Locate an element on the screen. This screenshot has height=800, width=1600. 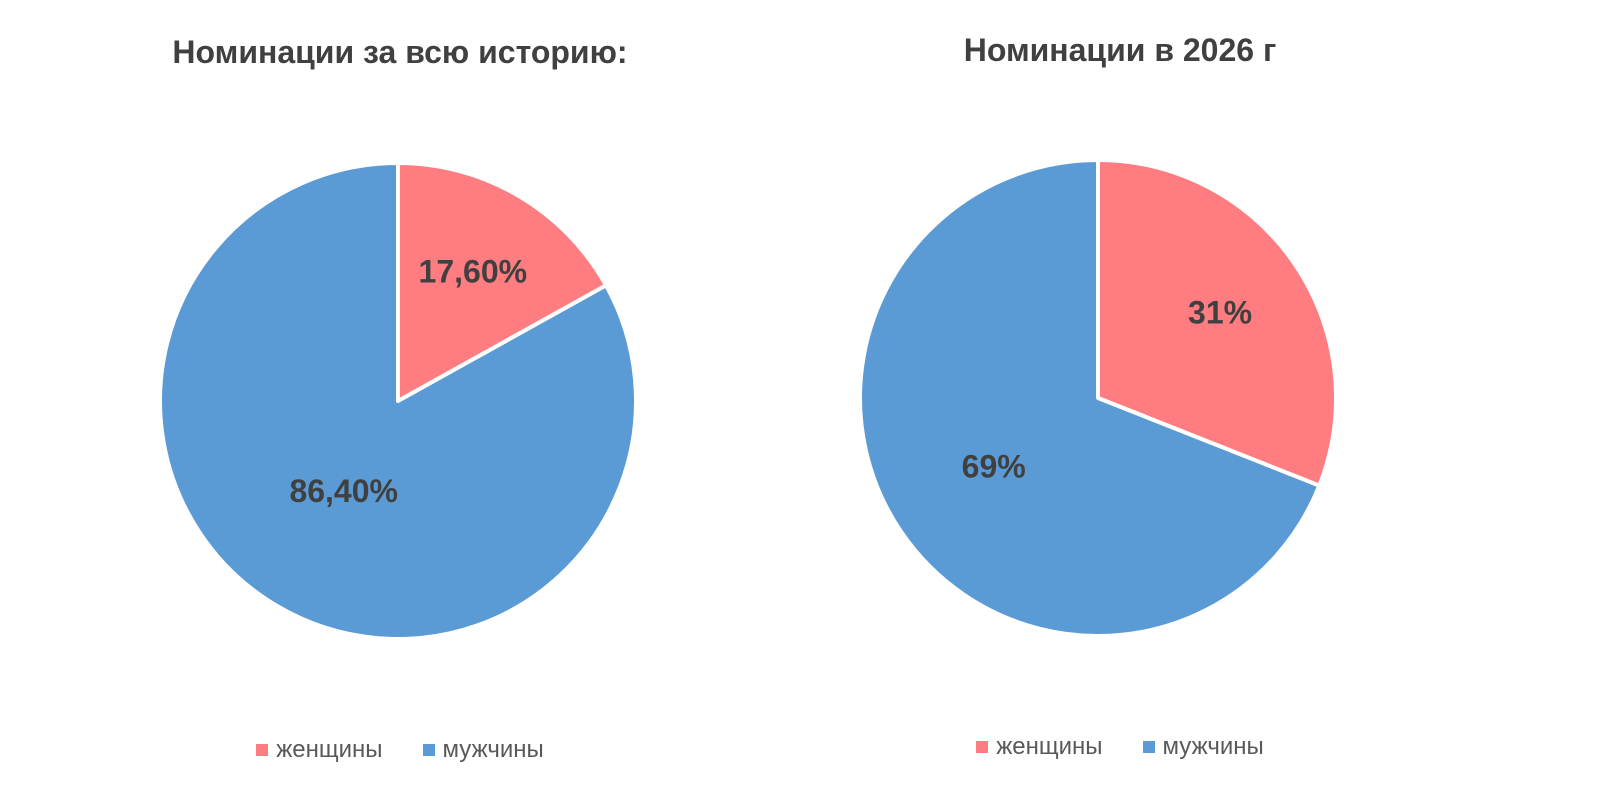
data-label-women: 31% is located at coordinates (1220, 313).